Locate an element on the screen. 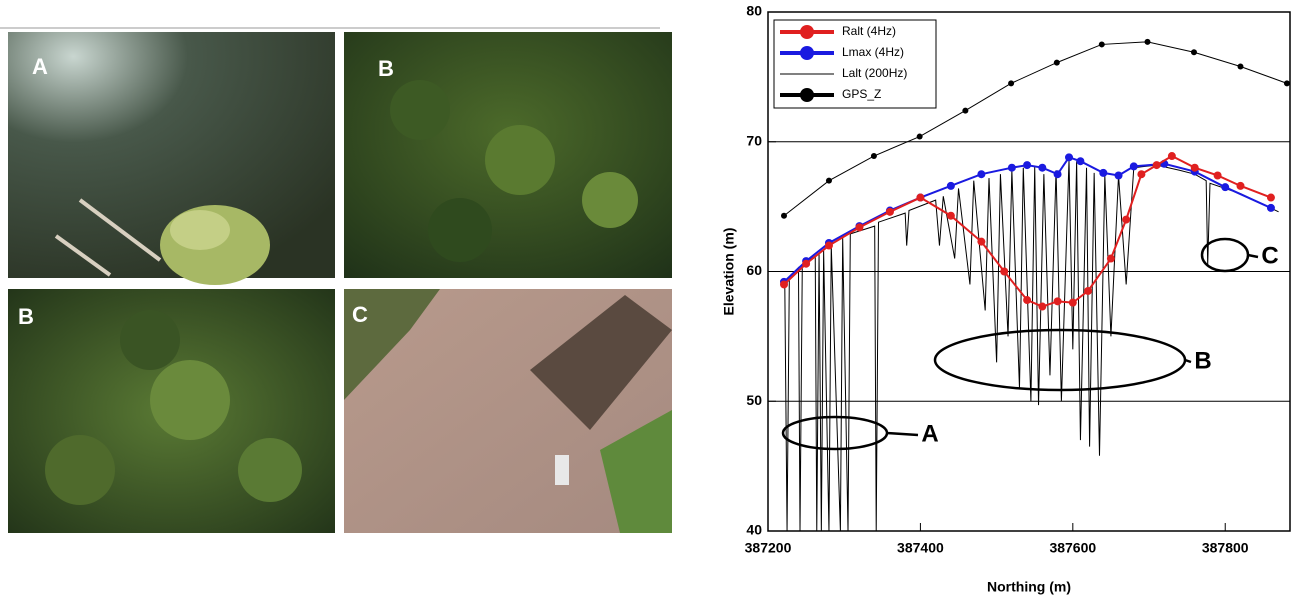  photo-label: C is located at coordinates (360, 314).